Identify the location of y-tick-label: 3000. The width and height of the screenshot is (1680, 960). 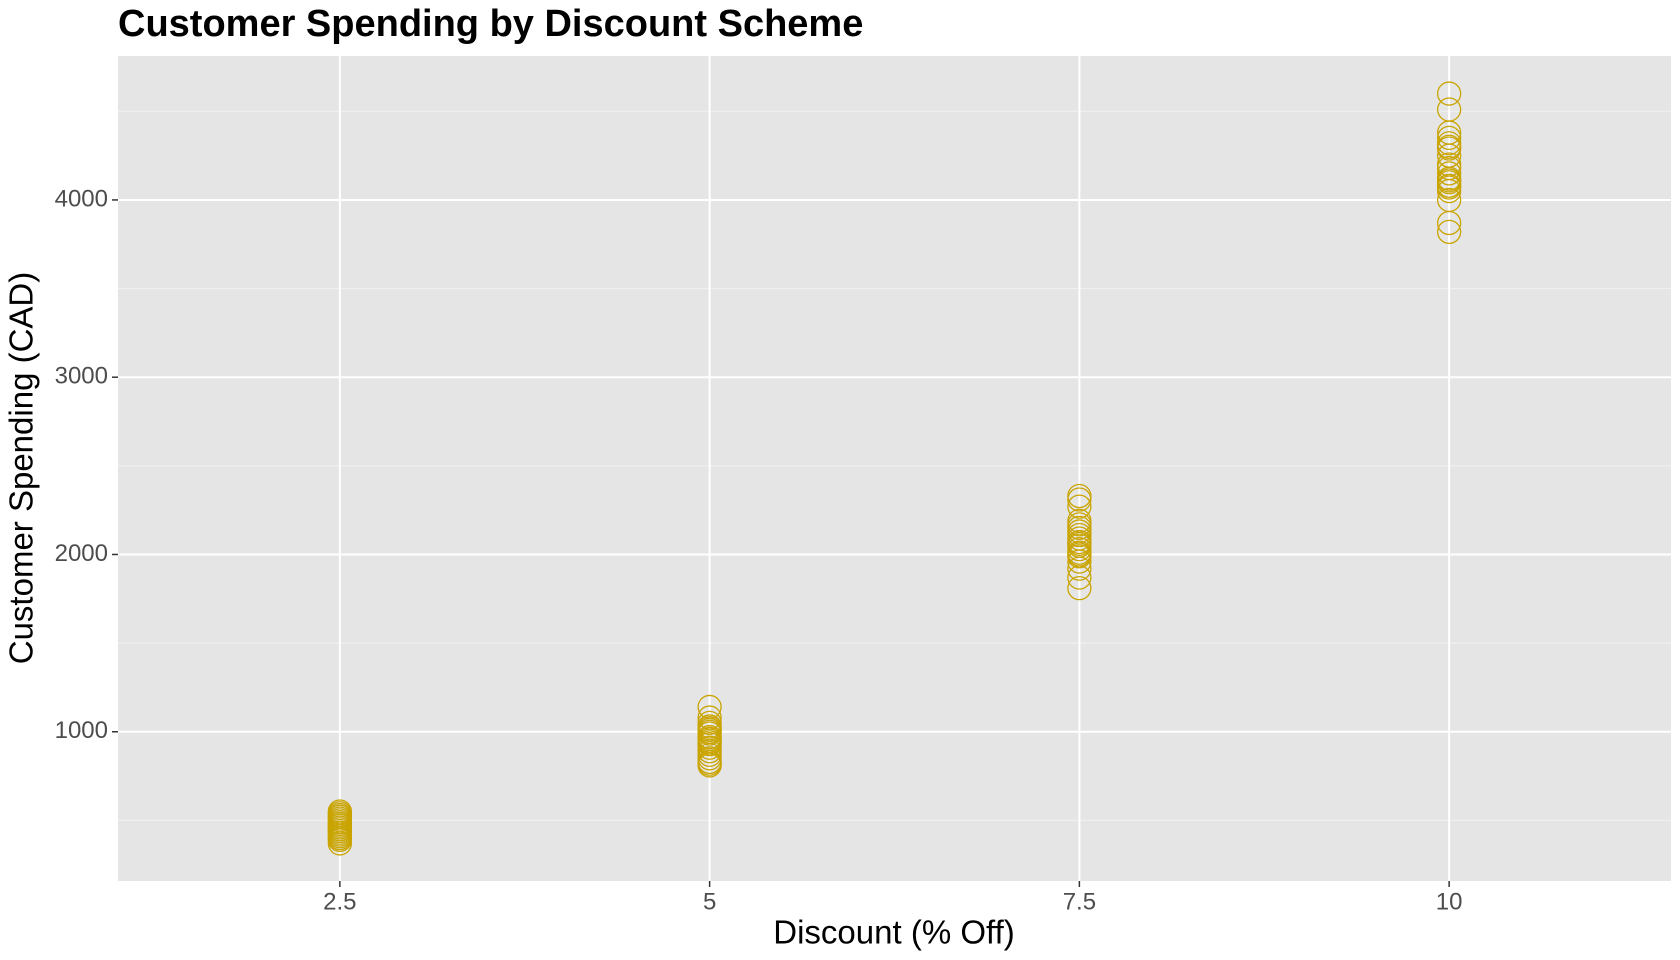
(81, 376).